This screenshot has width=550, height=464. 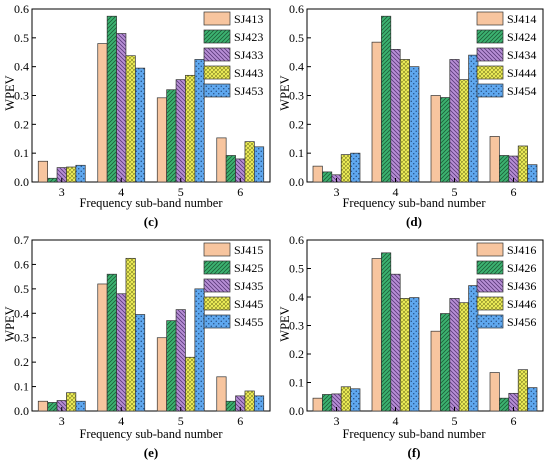 I want to click on legend-label: SJ415, so click(x=248, y=250).